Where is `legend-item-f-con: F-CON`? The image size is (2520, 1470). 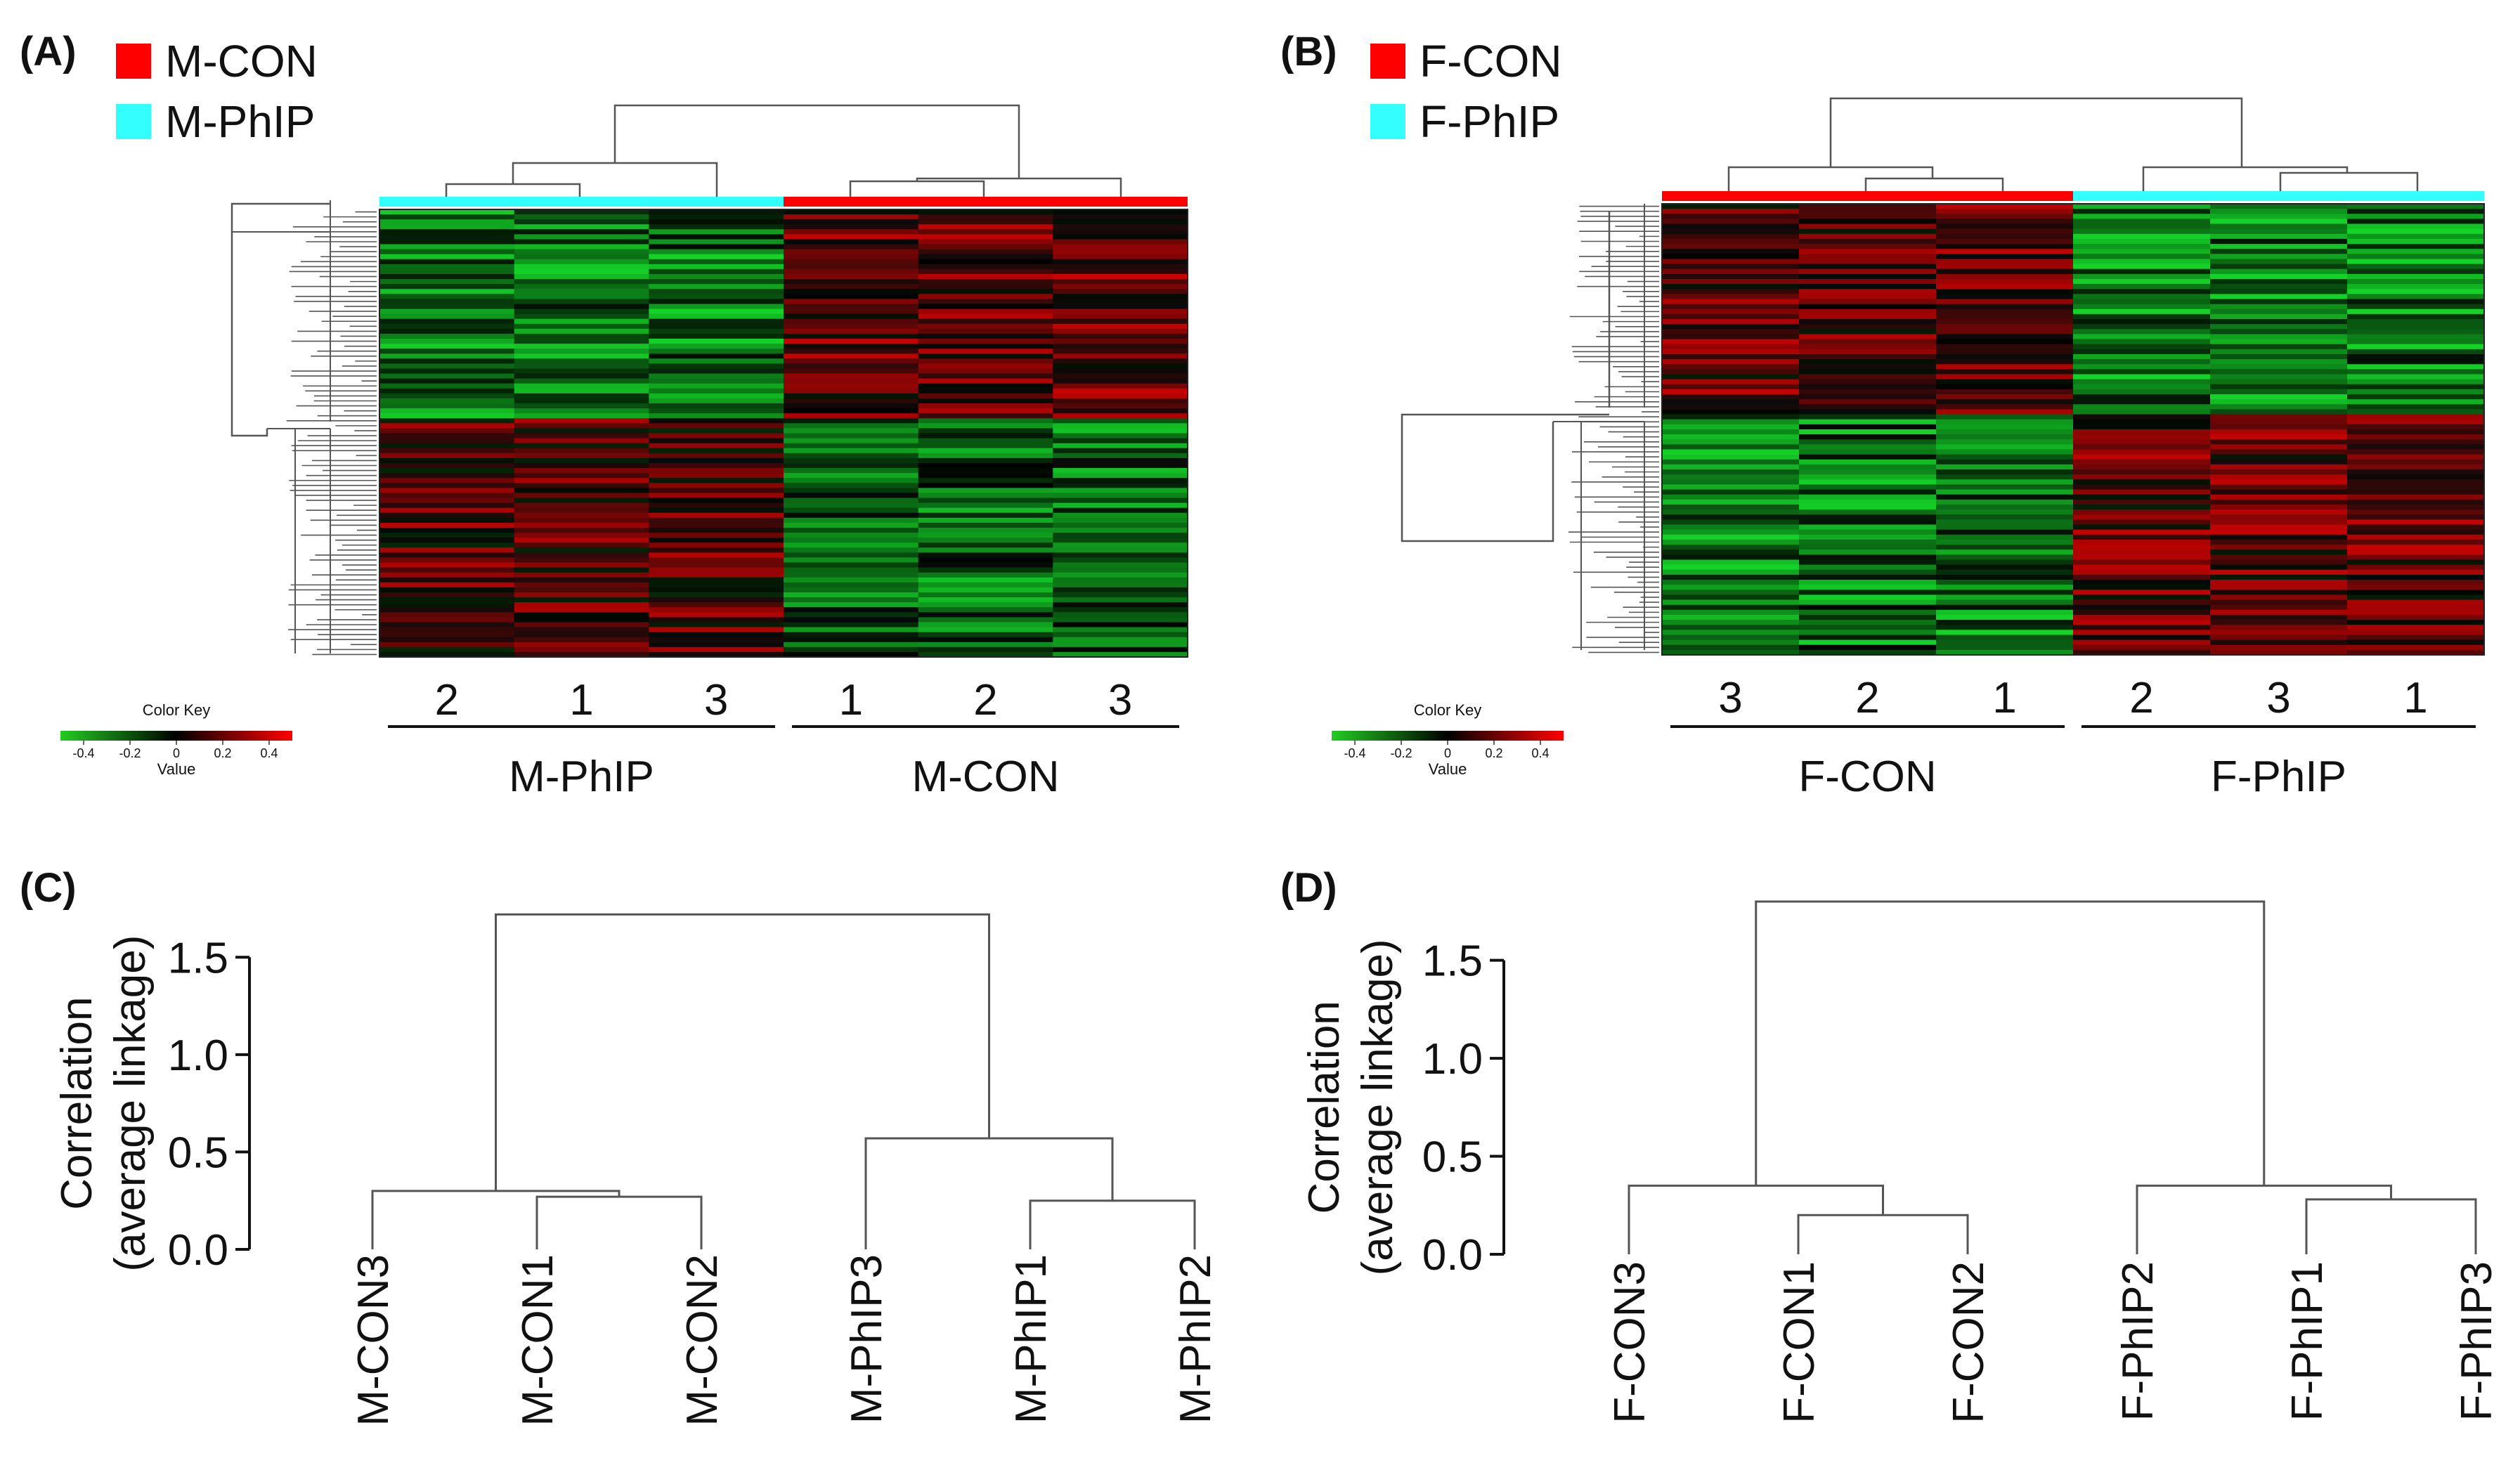 legend-item-f-con: F-CON is located at coordinates (1466, 61).